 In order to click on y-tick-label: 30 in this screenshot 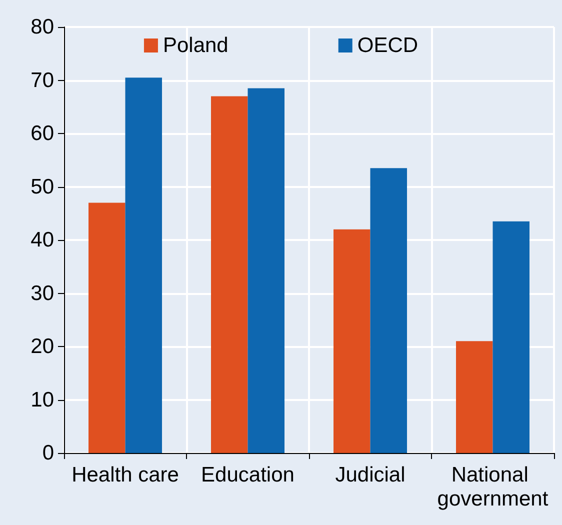, I will do `click(42, 293)`.